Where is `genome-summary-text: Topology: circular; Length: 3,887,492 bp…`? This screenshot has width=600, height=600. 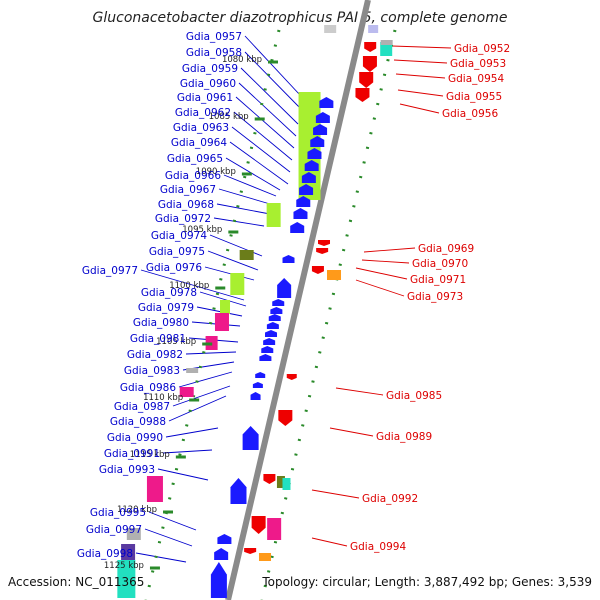
genome-summary-text: Topology: circular; Length: 3,887,492 bp… is located at coordinates (427, 582).